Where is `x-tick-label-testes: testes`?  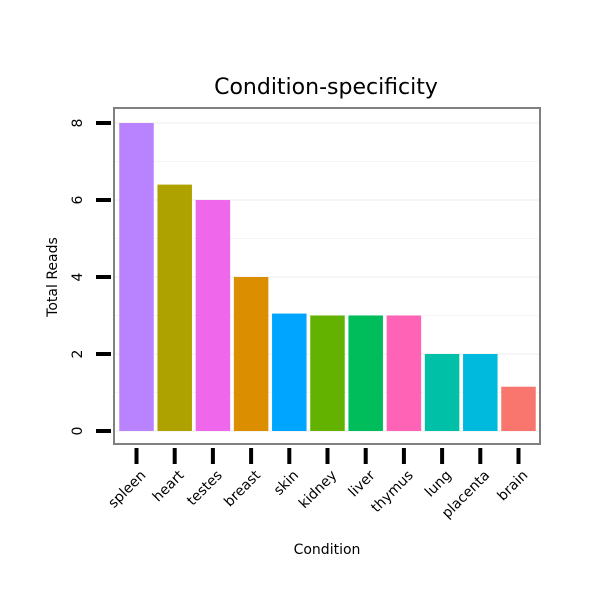
x-tick-label-testes: testes is located at coordinates (205, 489).